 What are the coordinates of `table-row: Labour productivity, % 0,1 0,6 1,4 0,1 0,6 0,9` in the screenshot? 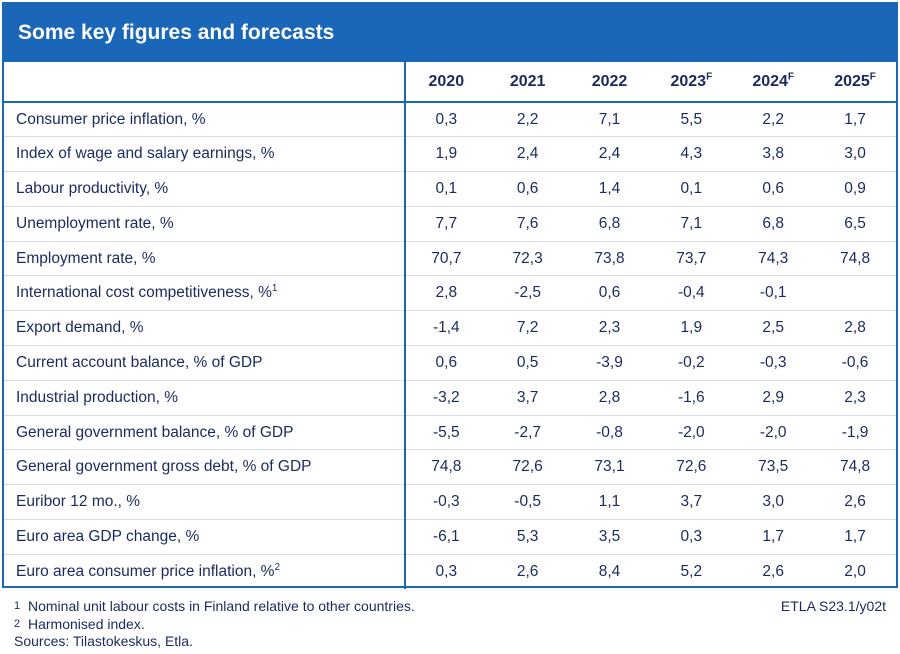 It's located at (450, 189).